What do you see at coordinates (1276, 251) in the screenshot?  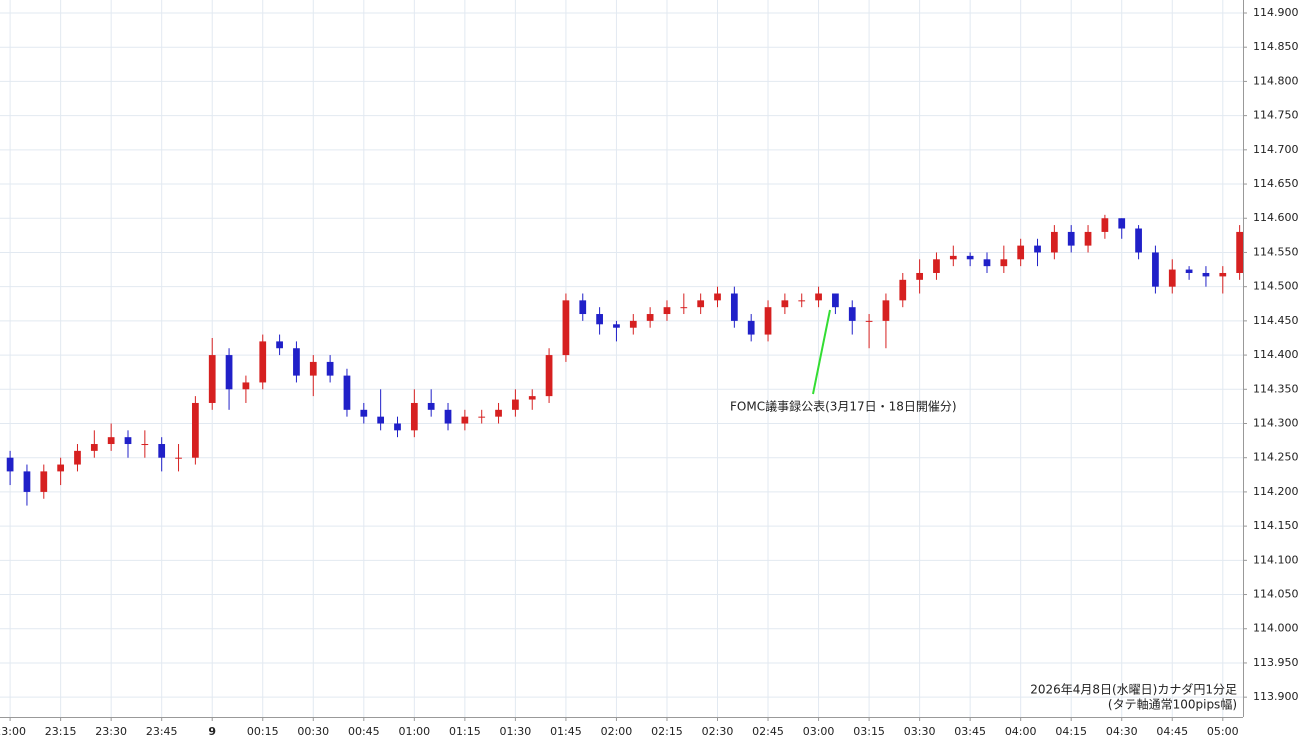 I see `y-tick-label: 114.550` at bounding box center [1276, 251].